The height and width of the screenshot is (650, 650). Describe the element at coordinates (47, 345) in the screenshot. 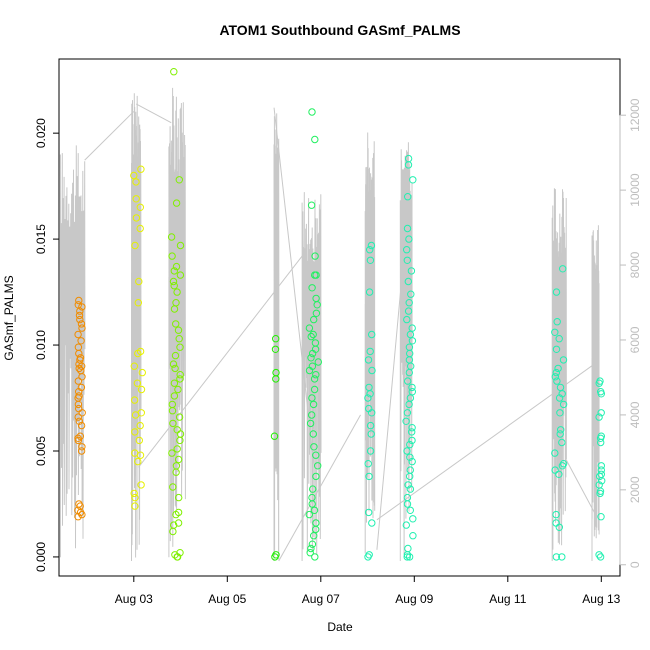

I see `y-axis-left: 0.000 0.005 0.010 0.015 0.020` at that location.